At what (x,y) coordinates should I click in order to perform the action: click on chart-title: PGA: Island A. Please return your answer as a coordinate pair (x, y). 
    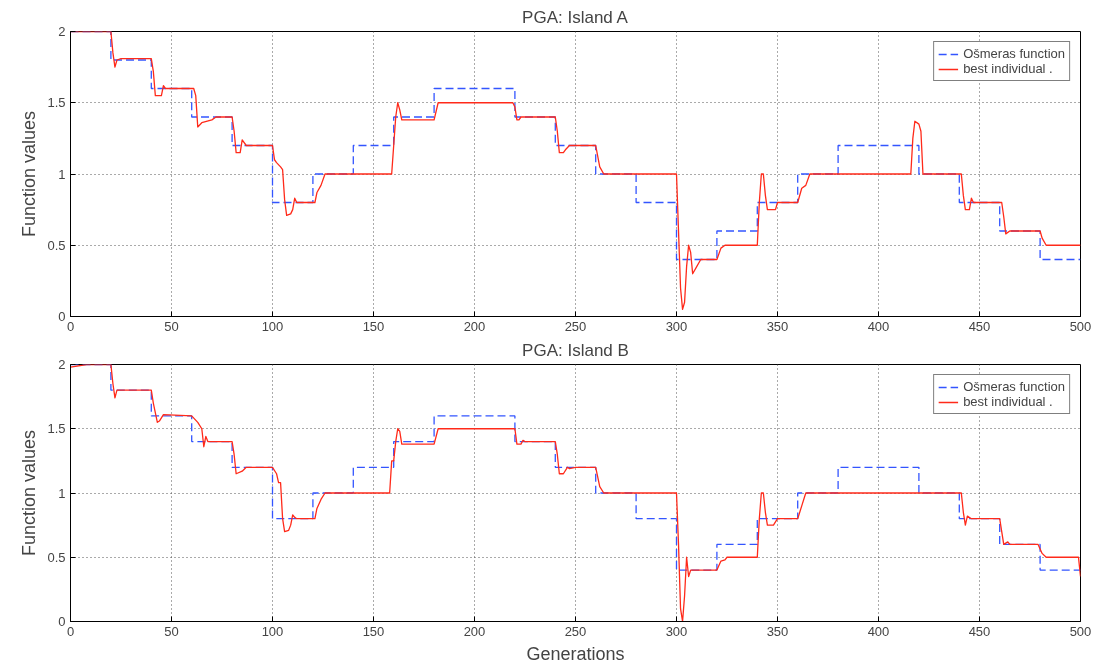
    Looking at the image, I should click on (575, 17).